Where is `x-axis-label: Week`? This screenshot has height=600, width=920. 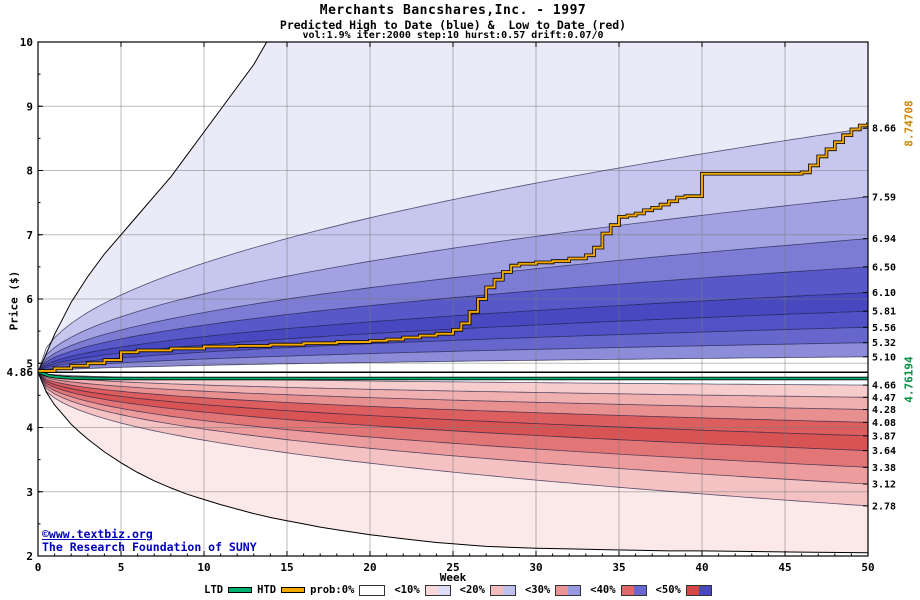 x-axis-label: Week is located at coordinates (453, 577).